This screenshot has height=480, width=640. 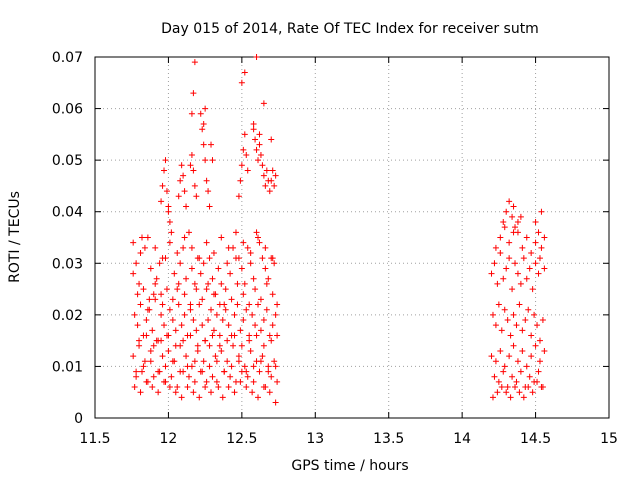 I want to click on x-tick-label: 14, so click(x=462, y=439).